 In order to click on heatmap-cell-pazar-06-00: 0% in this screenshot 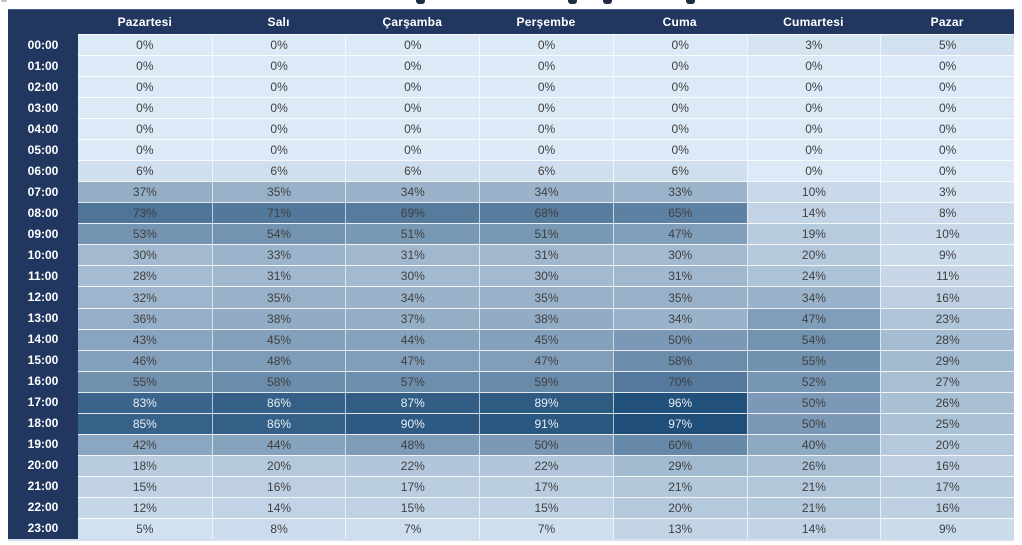, I will do `click(947, 171)`.